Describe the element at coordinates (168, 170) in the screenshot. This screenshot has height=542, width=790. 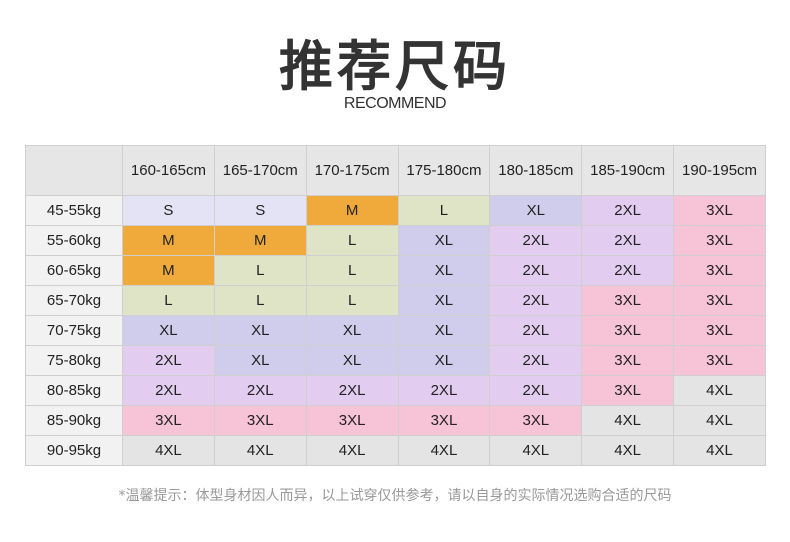
I see `height-header: 160-165cm` at that location.